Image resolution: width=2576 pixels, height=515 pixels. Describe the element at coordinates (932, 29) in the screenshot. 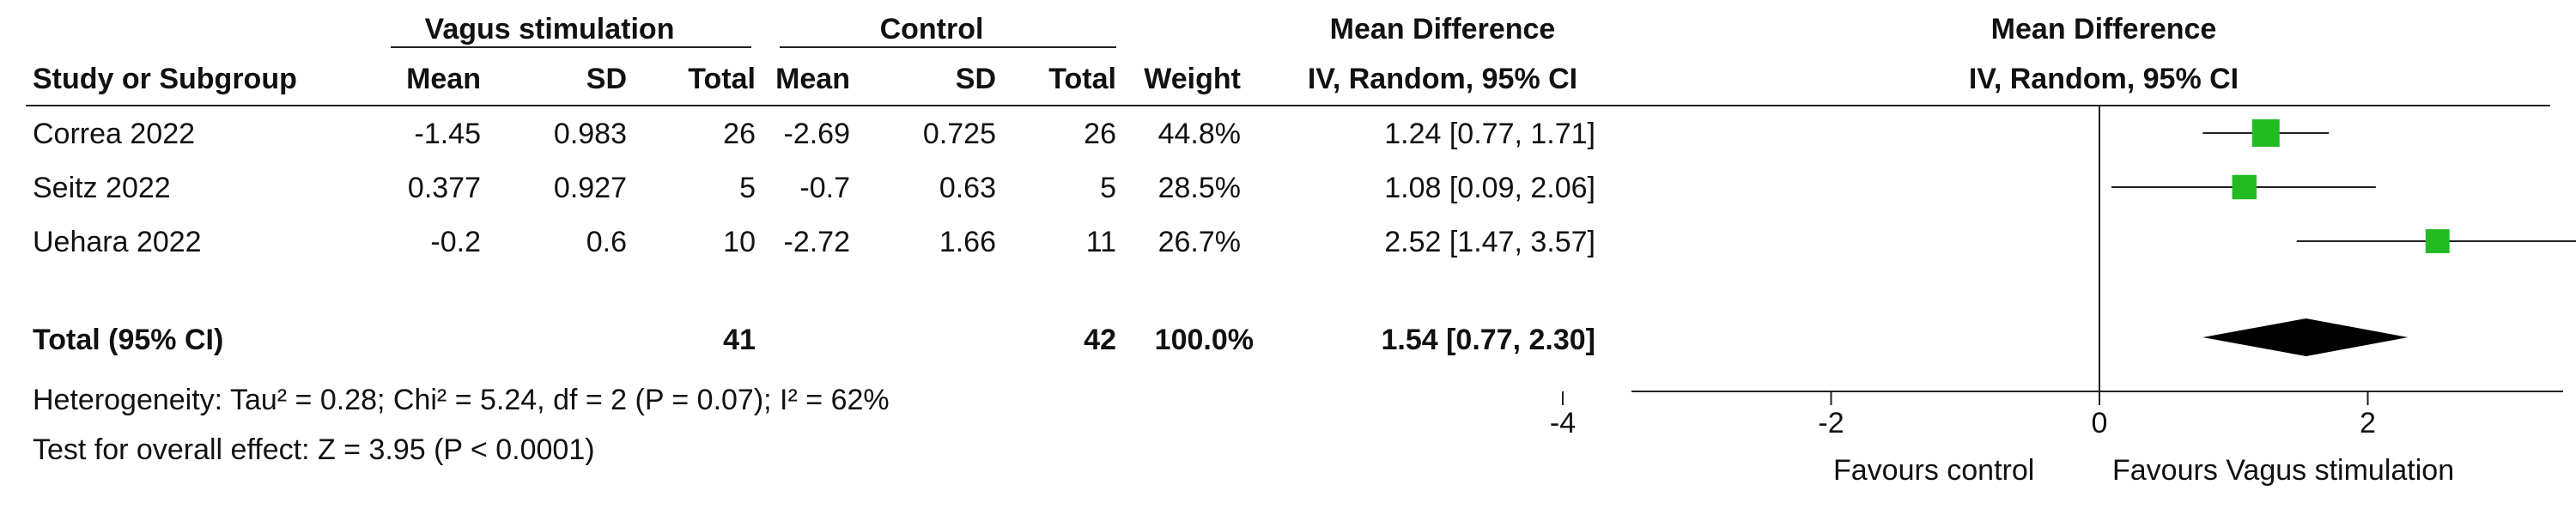

I see `group-header-control: Control` at that location.